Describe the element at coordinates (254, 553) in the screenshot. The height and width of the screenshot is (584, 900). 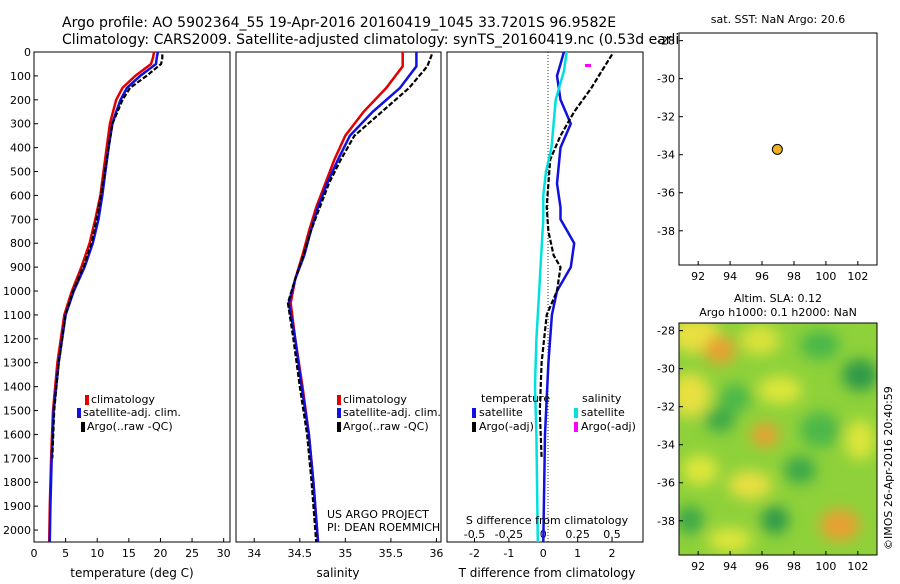
I see `x-tick-label: 34` at that location.